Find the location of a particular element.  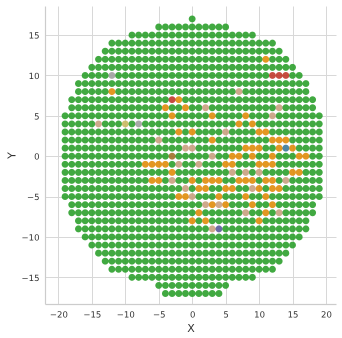

y-tick-label: 5 is located at coordinates (37, 117).